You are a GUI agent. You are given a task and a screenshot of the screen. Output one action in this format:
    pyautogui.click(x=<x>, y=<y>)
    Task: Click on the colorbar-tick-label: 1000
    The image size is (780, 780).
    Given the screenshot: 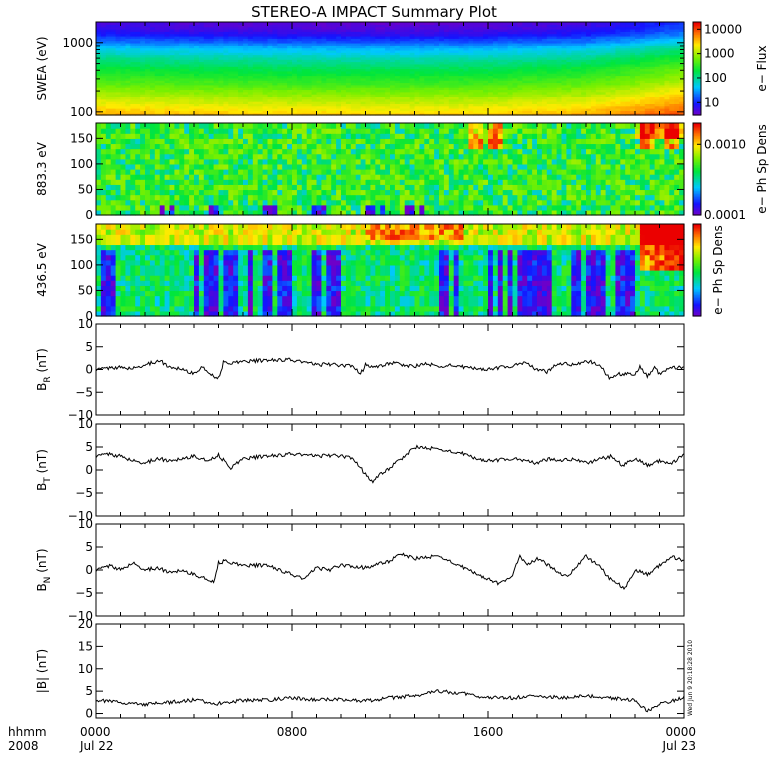 What is the action you would take?
    pyautogui.click(x=719, y=54)
    